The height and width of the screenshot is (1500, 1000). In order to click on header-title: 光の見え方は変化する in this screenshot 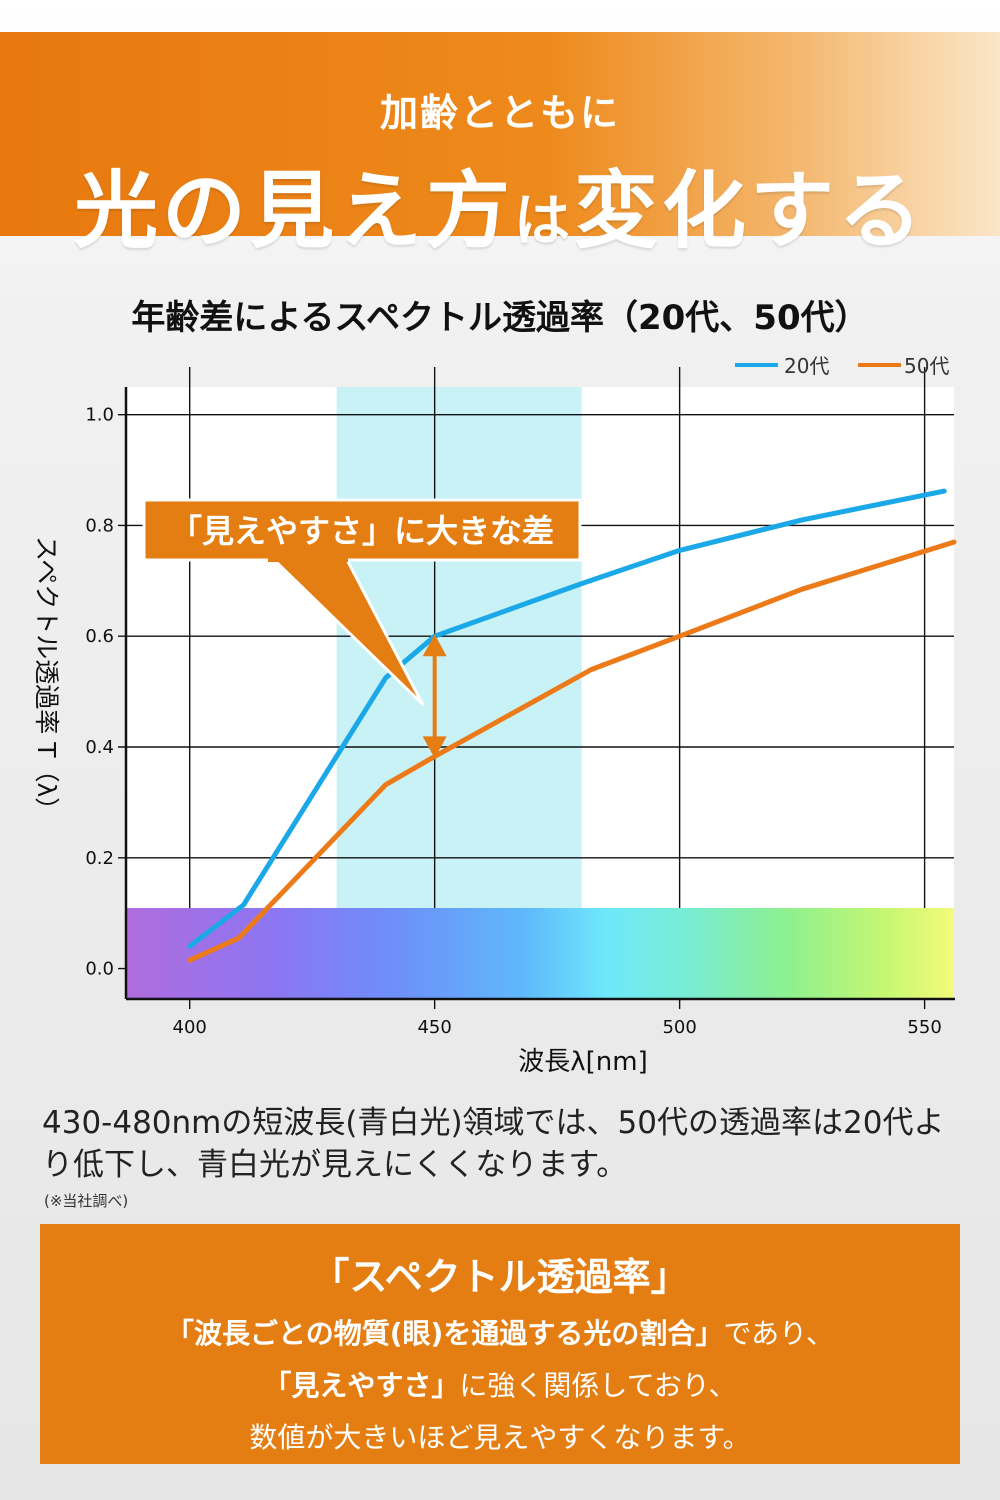, I will do `click(500, 204)`.